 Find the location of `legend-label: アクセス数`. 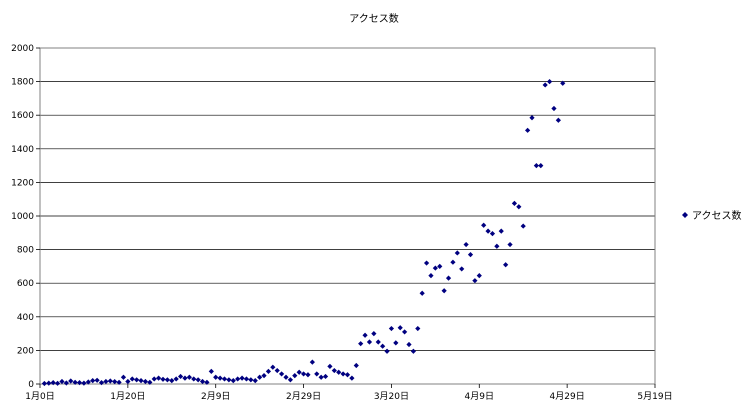

legend-label: アクセス数 is located at coordinates (717, 215).